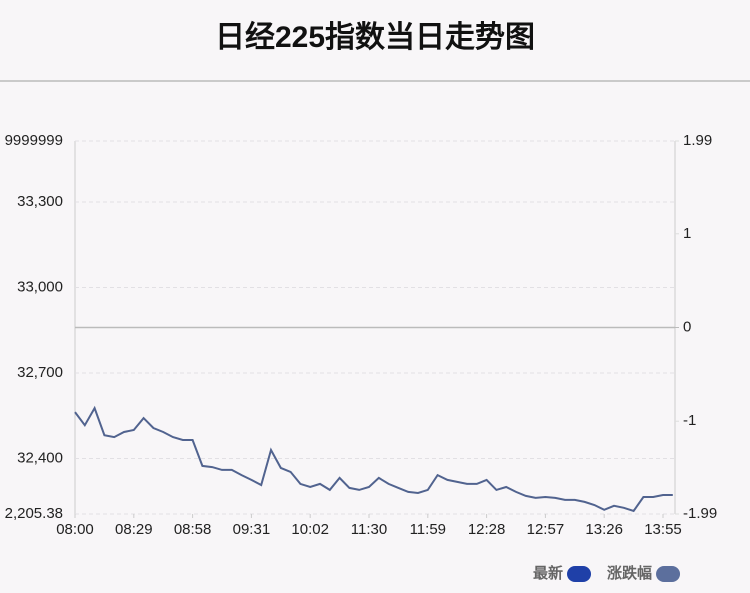  What do you see at coordinates (75, 529) in the screenshot?
I see `x-tick-label: 08:00` at bounding box center [75, 529].